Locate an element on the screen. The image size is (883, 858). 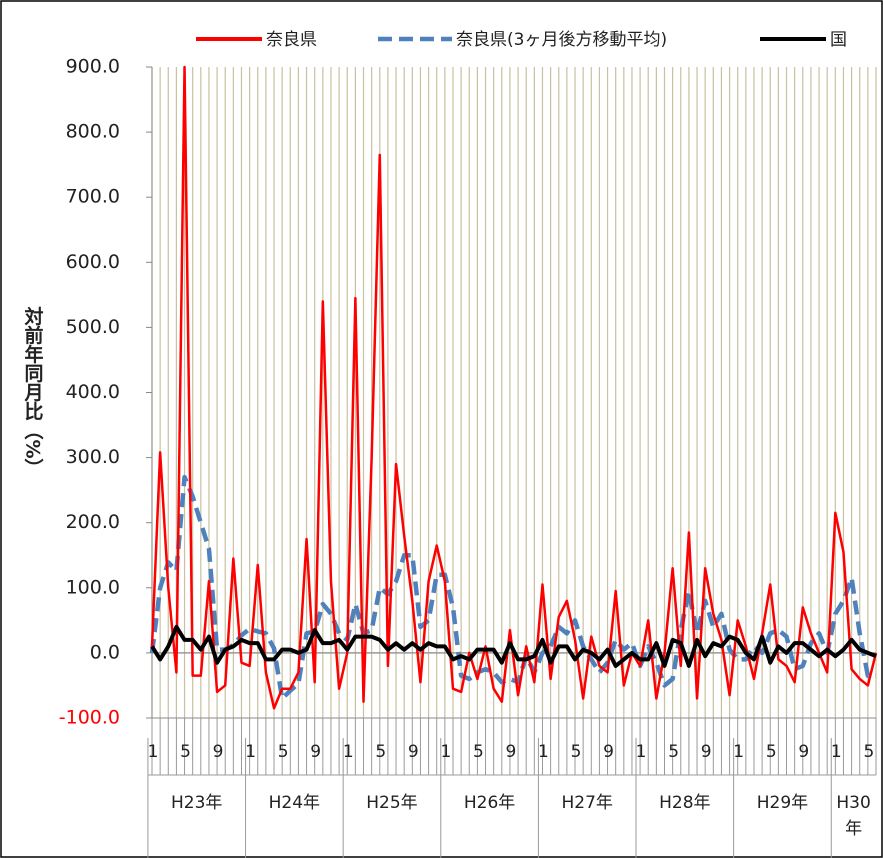
year-label: H30年 is located at coordinates (853, 816).